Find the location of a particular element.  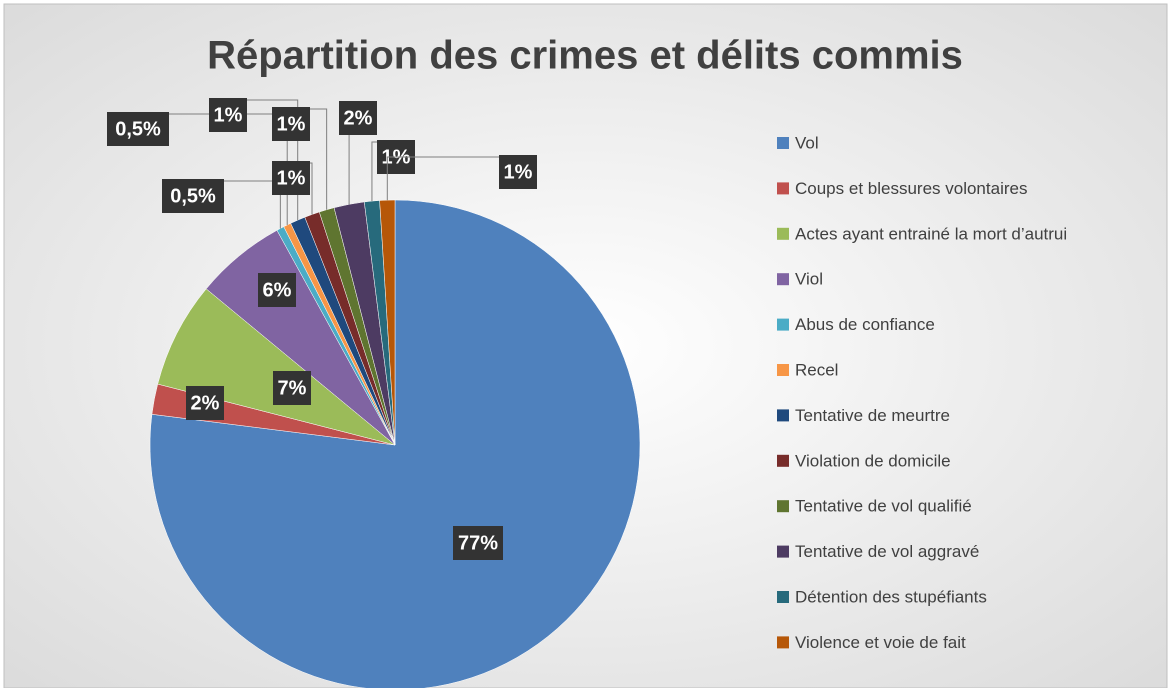

legend-label: Tentative de vol qualifié is located at coordinates (883, 506).